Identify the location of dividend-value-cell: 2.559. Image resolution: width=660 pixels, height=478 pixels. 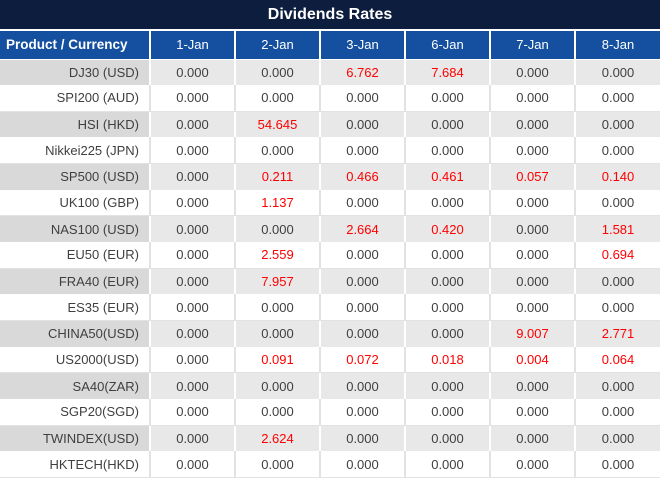
(278, 255).